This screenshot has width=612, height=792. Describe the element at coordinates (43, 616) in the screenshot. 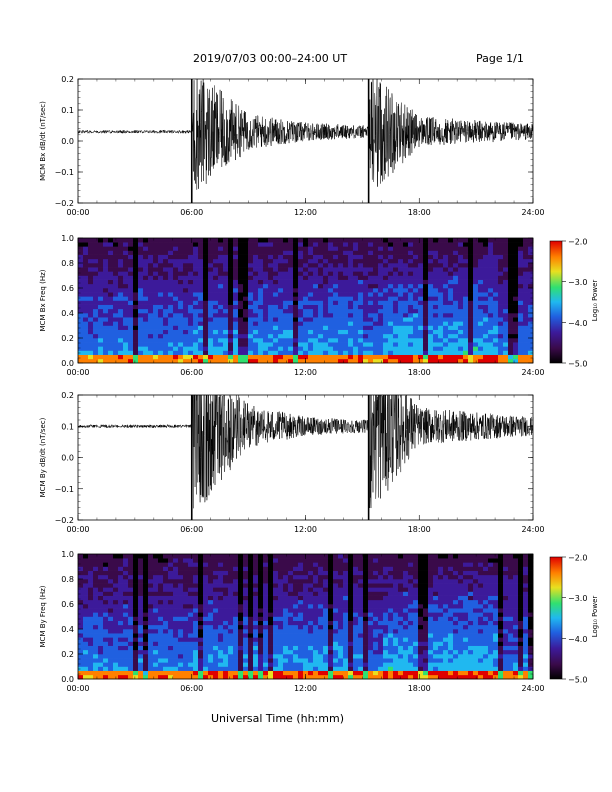

I see `y-axis-label: MCM By Freq (Hz)` at that location.